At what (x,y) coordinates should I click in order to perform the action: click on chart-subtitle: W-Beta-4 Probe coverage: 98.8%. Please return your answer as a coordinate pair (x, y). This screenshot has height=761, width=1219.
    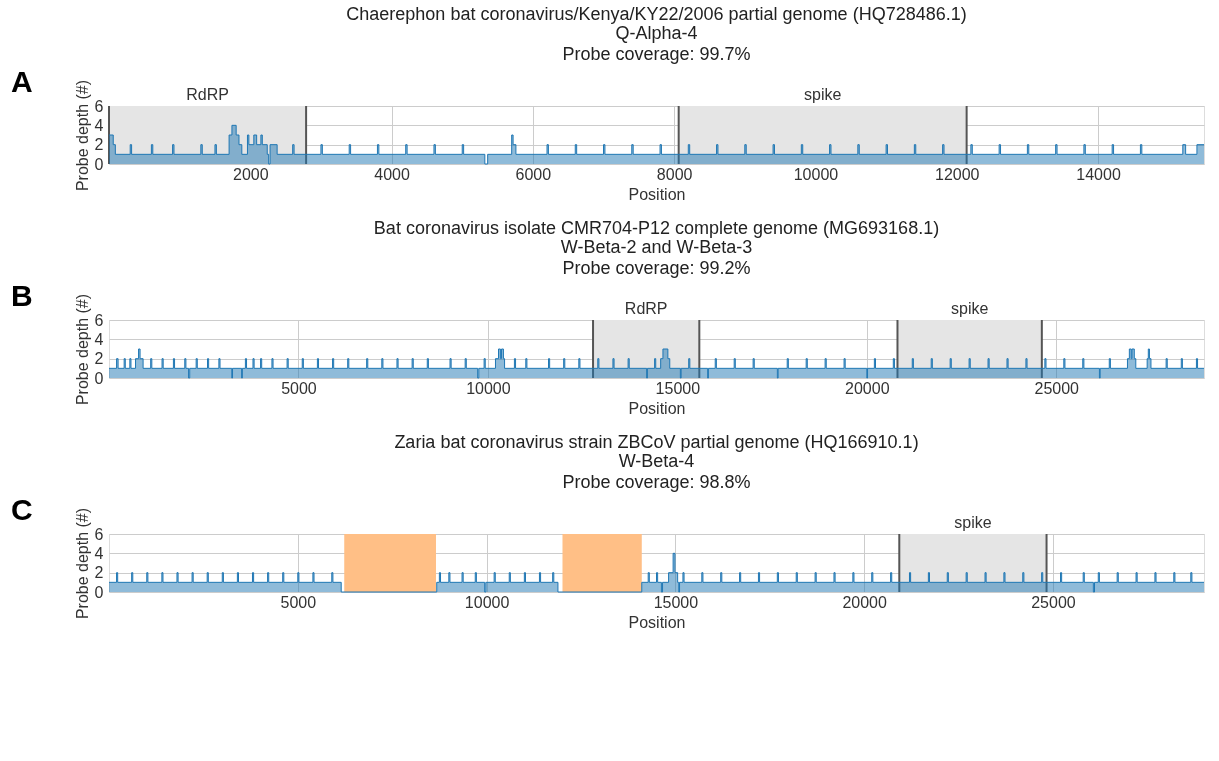
    Looking at the image, I should click on (656, 471).